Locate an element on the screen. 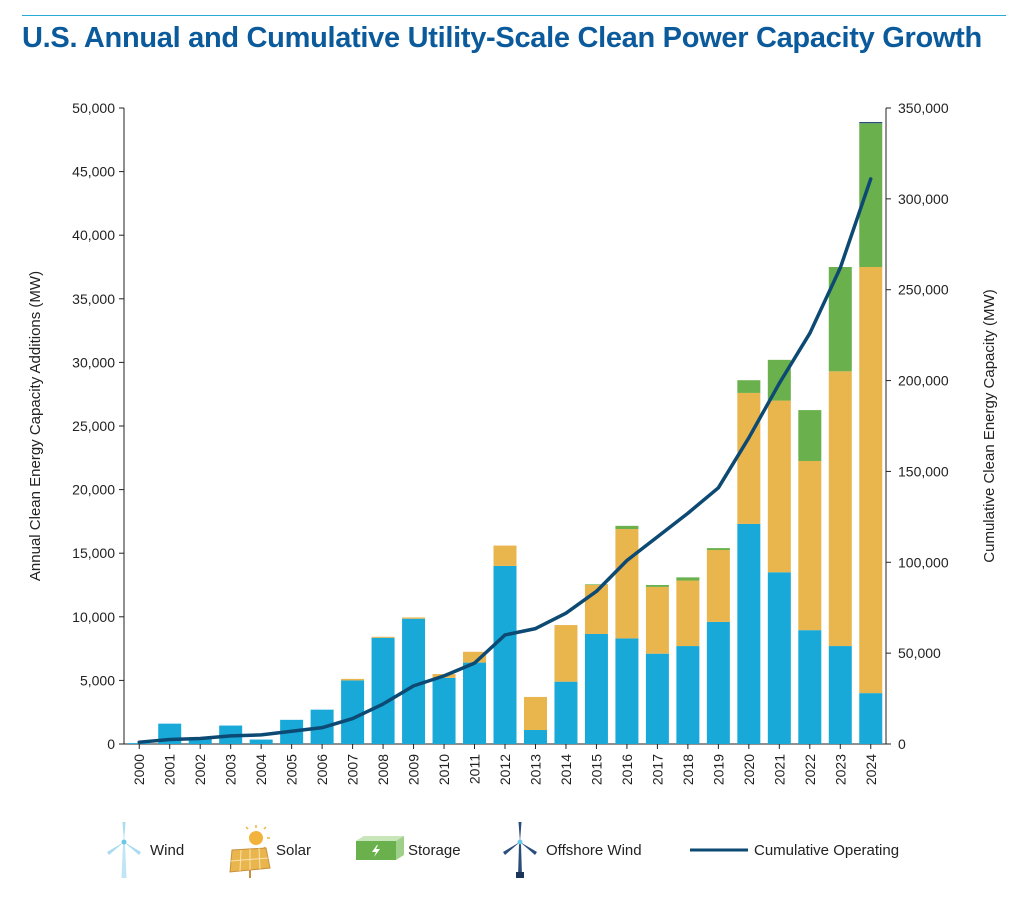  legend-item-storage: Storage is located at coordinates (407, 850).